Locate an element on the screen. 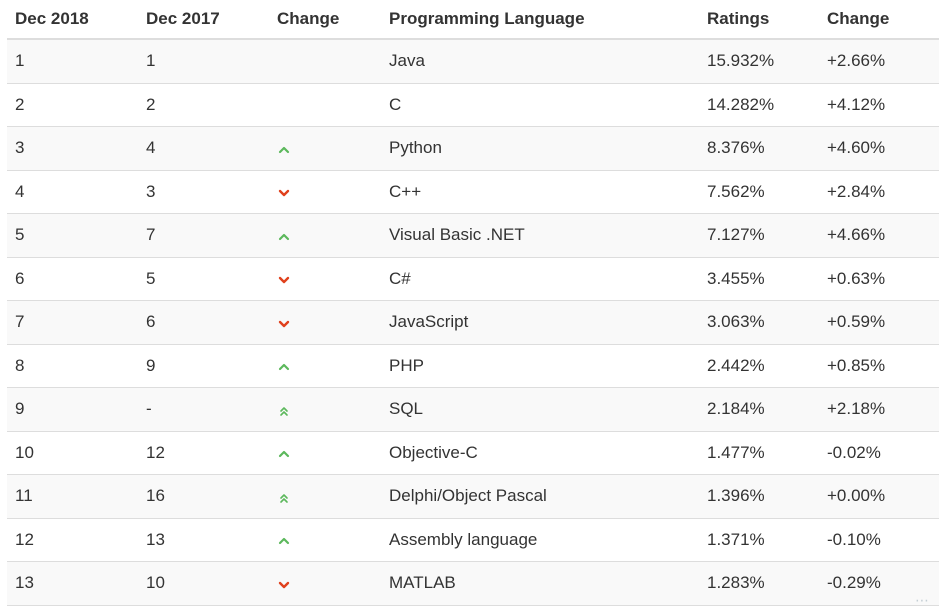 This screenshot has width=941, height=609. rank-dec-2018: 2 is located at coordinates (20, 104).